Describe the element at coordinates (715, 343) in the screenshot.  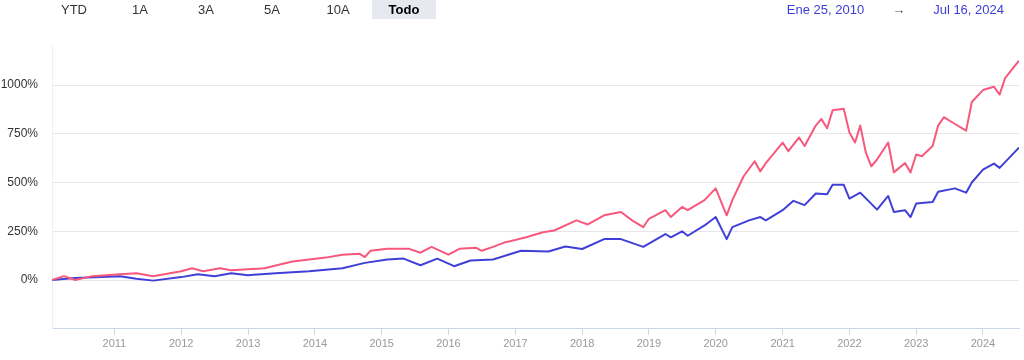
I see `x-tick-label: 2020` at that location.